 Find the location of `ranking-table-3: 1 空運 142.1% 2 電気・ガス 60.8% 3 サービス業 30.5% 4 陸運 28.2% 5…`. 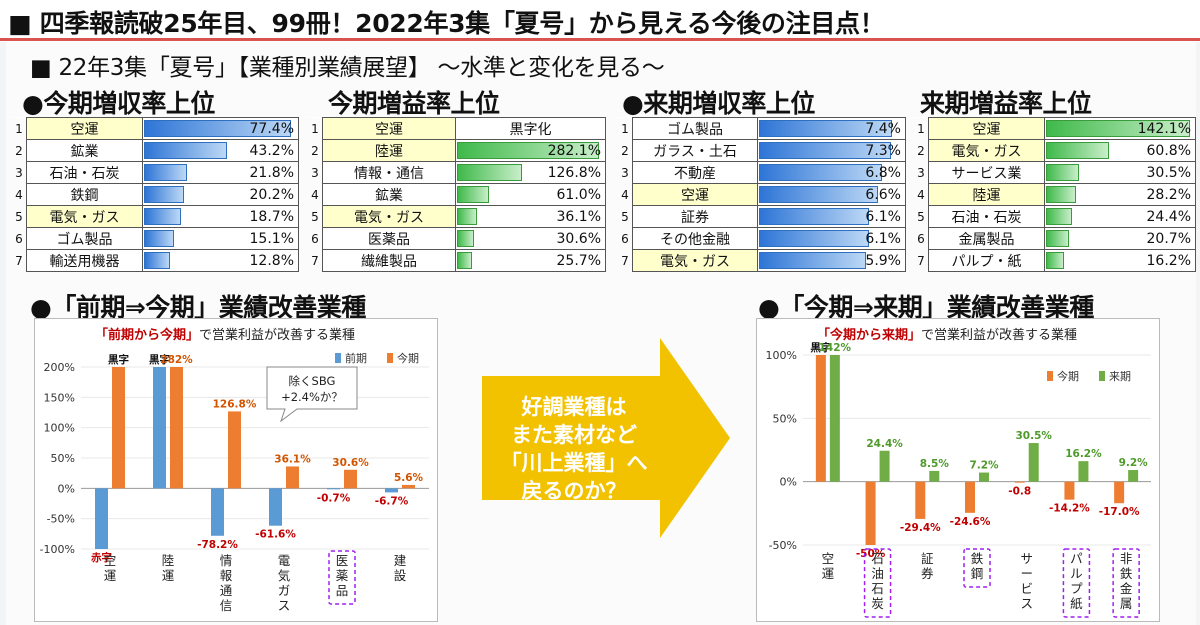

ranking-table-3: 1 空運 142.1% 2 電気・ガス 60.8% 3 サービス業 30.5% 4 陸運 28.2% 5… is located at coordinates (1055, 194).